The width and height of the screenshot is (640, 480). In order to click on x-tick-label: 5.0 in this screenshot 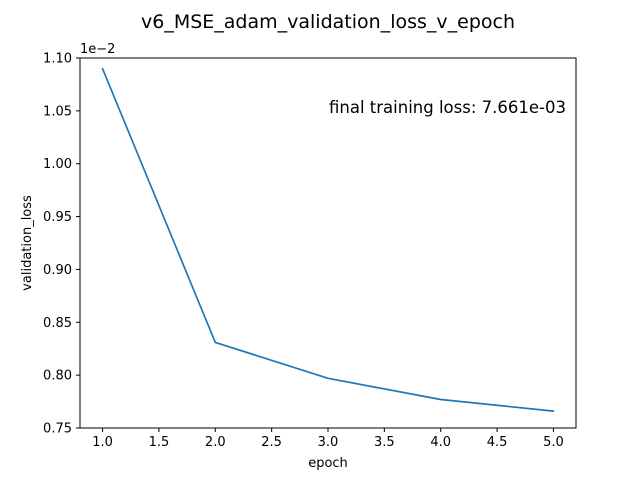, I will do `click(553, 442)`.